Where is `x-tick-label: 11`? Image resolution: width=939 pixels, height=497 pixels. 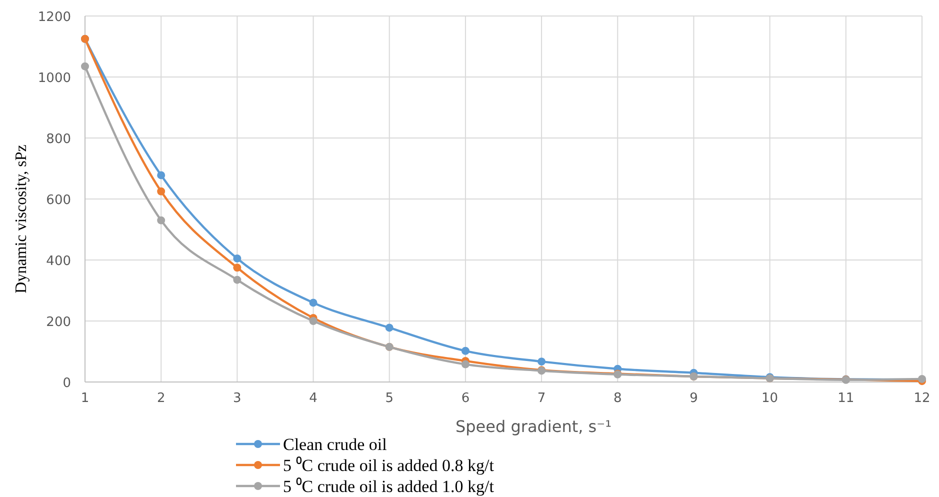
x-tick-label: 11 is located at coordinates (846, 398).